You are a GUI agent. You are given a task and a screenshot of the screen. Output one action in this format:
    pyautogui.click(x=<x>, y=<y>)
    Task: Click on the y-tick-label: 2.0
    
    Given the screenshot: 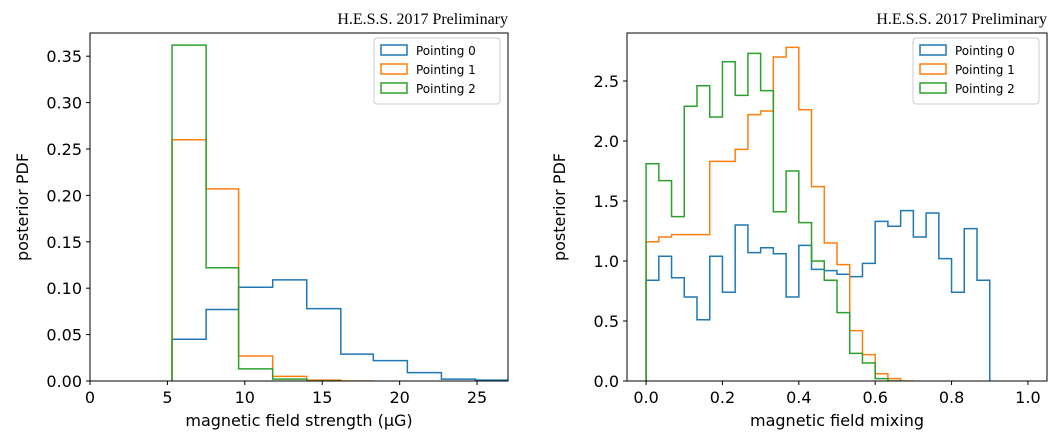 What is the action you would take?
    pyautogui.click(x=606, y=141)
    